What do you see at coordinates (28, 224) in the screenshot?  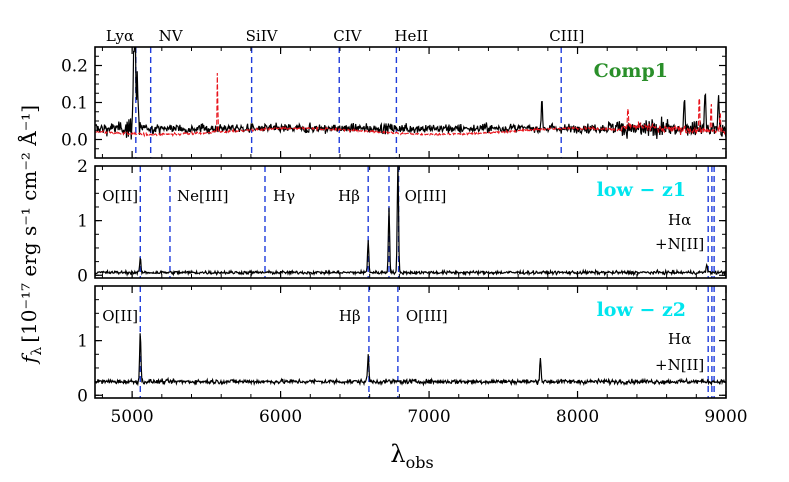 I see `y-axis-label-units: [10⁻¹⁷ erg s⁻¹ cm⁻² Å⁻¹]` at bounding box center [28, 224].